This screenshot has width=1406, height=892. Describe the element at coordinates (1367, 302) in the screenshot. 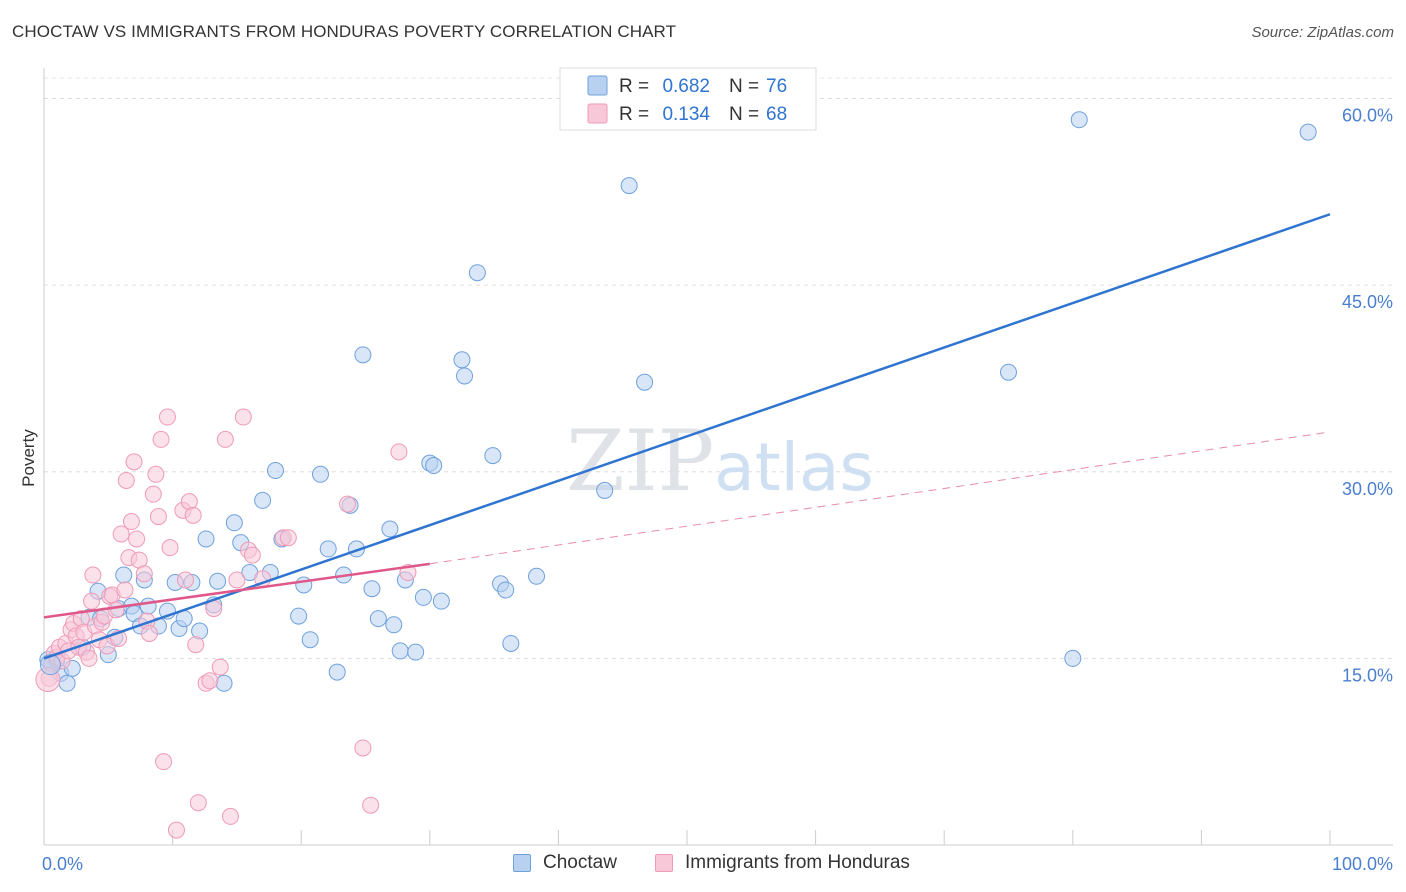

I see `y-tick-label: 45.0%` at that location.